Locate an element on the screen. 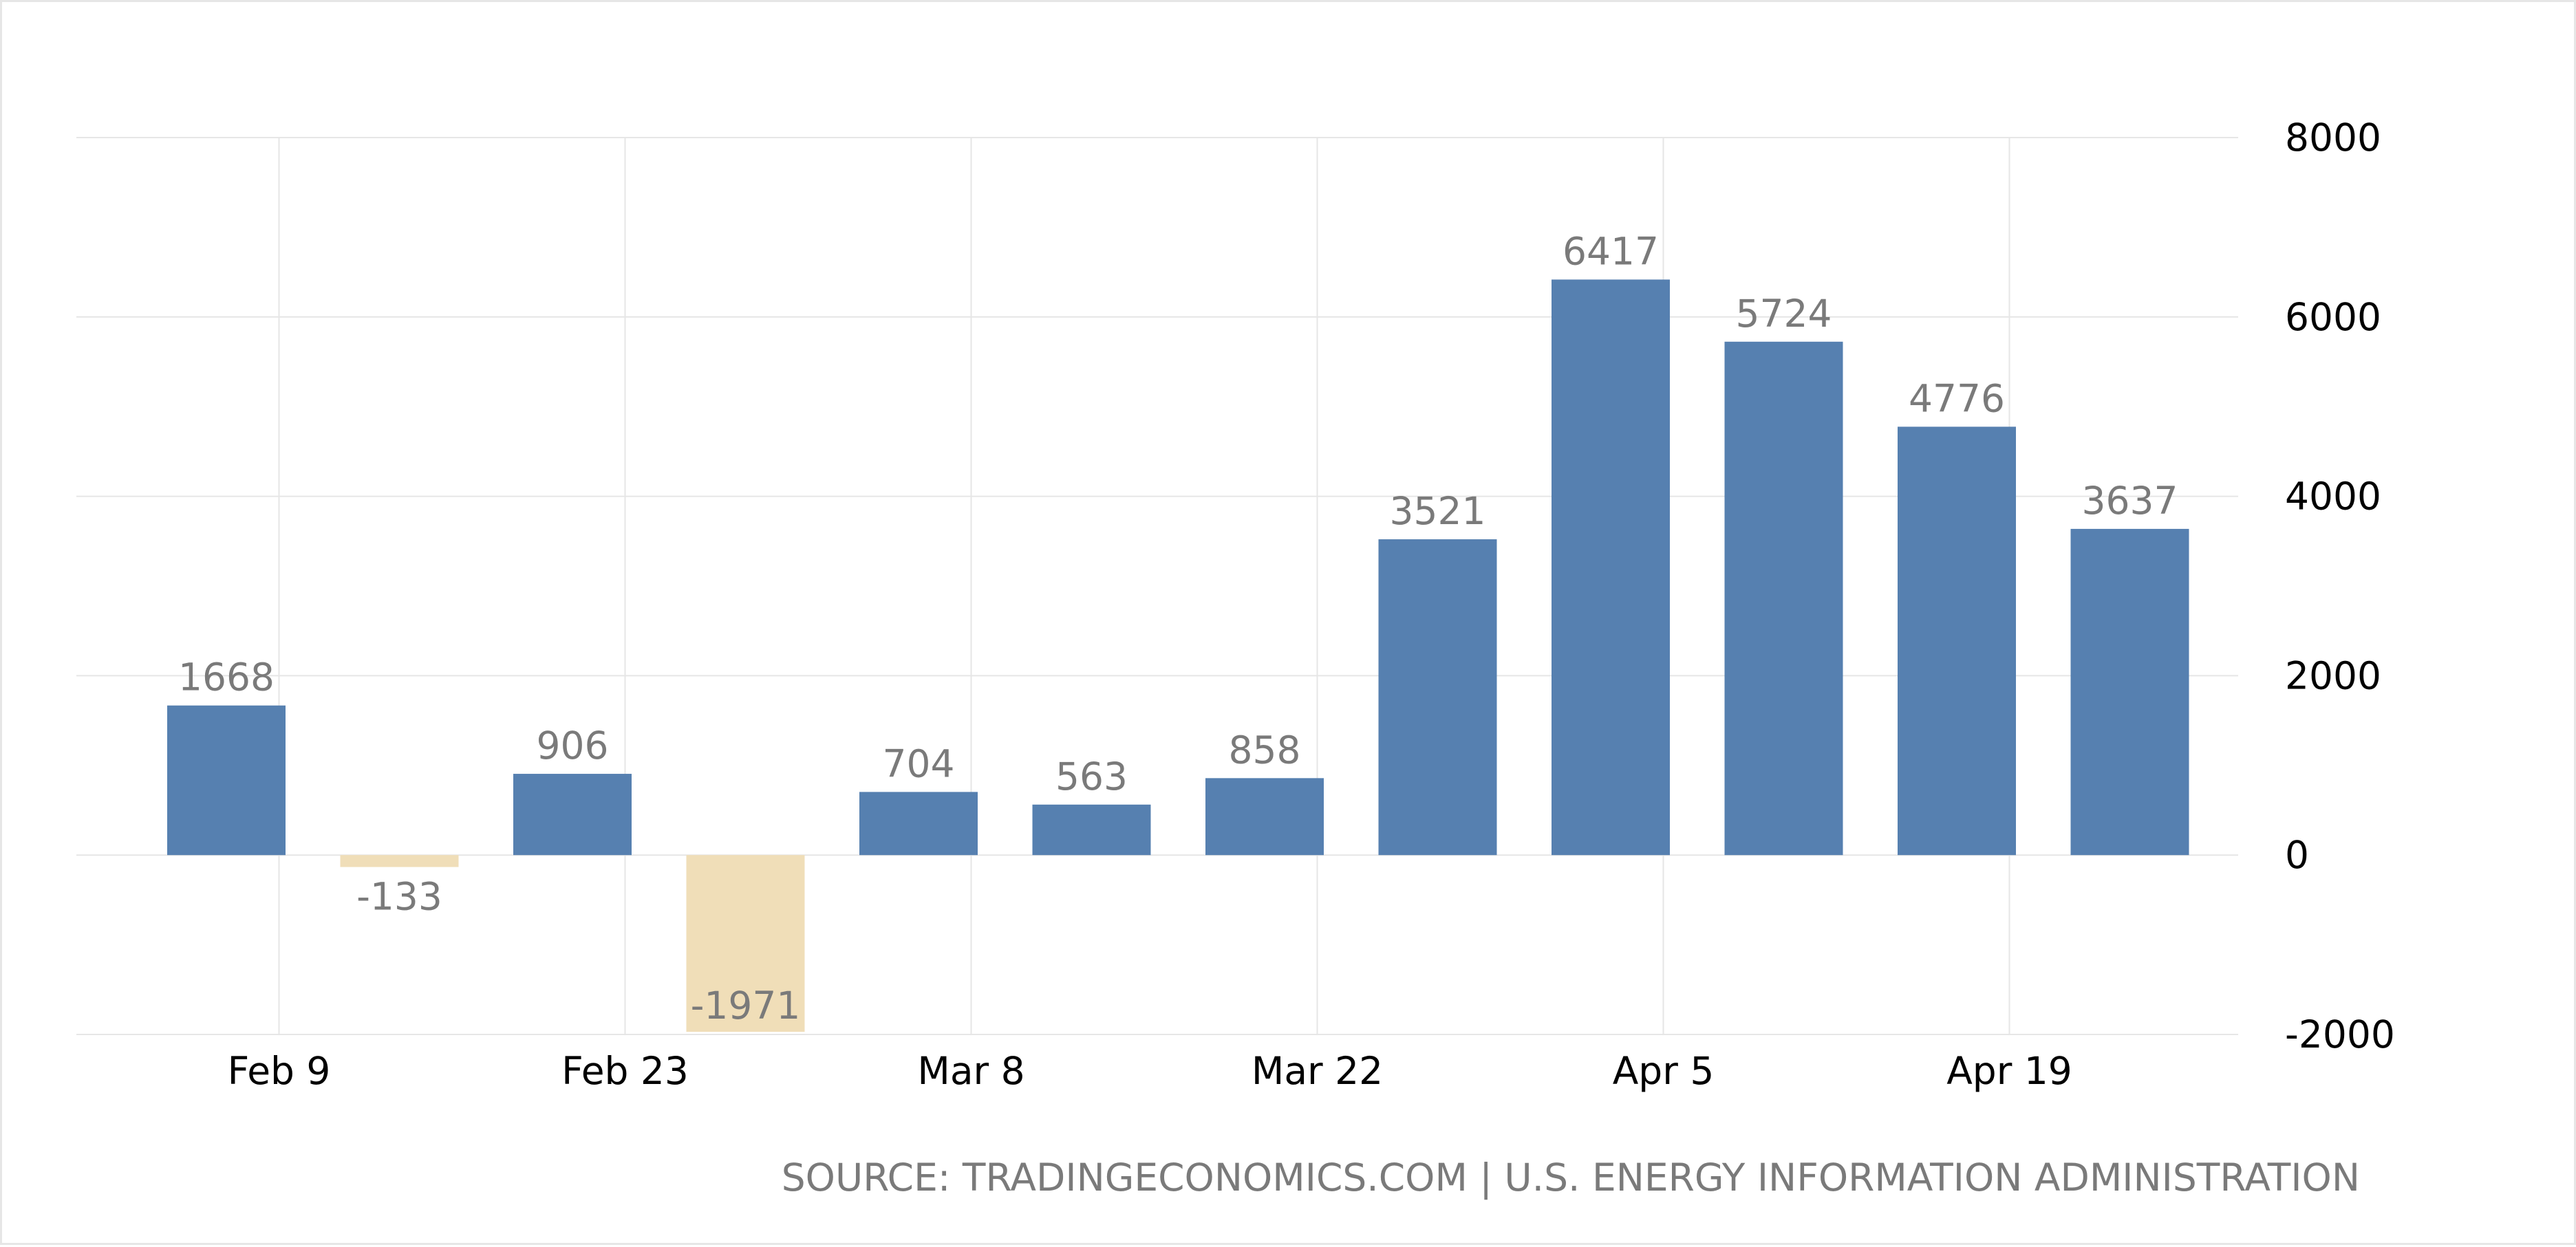 The width and height of the screenshot is (2576, 1247). y-axis: 8000 6000 4000 2000 0 -2000 is located at coordinates (2340, 586).